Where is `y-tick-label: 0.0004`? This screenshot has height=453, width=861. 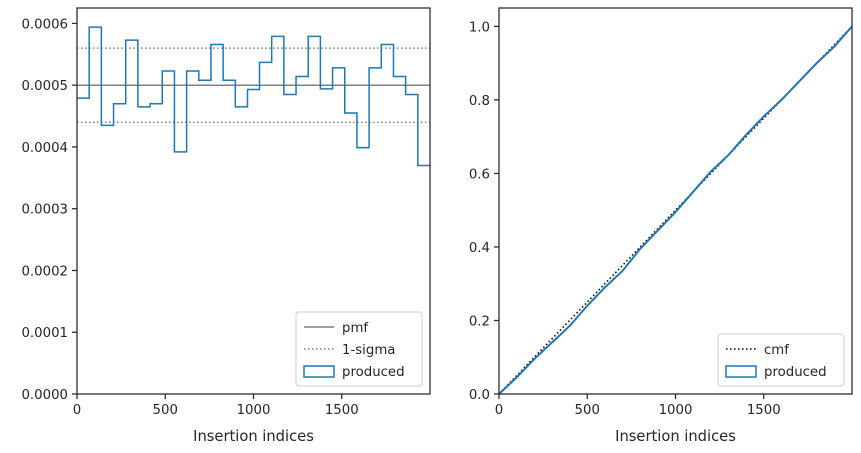
y-tick-label: 0.0004 is located at coordinates (44, 148).